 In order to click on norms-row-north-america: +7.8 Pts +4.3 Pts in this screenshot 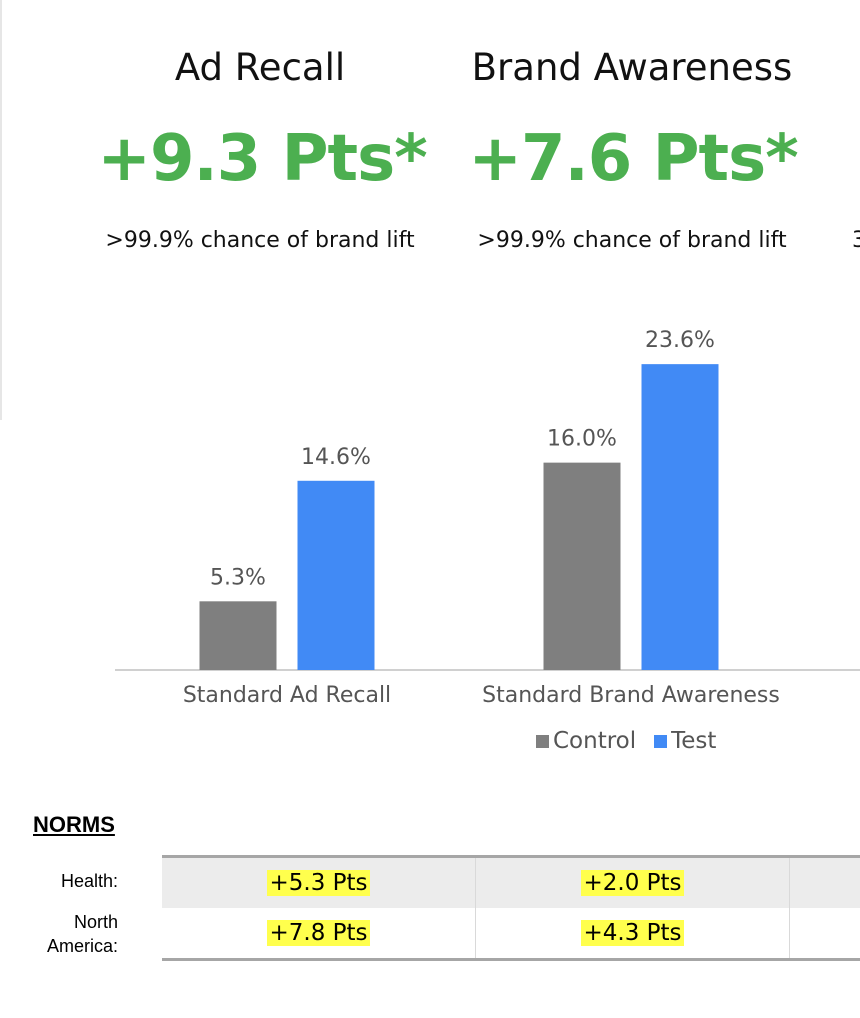, I will do `click(511, 933)`.